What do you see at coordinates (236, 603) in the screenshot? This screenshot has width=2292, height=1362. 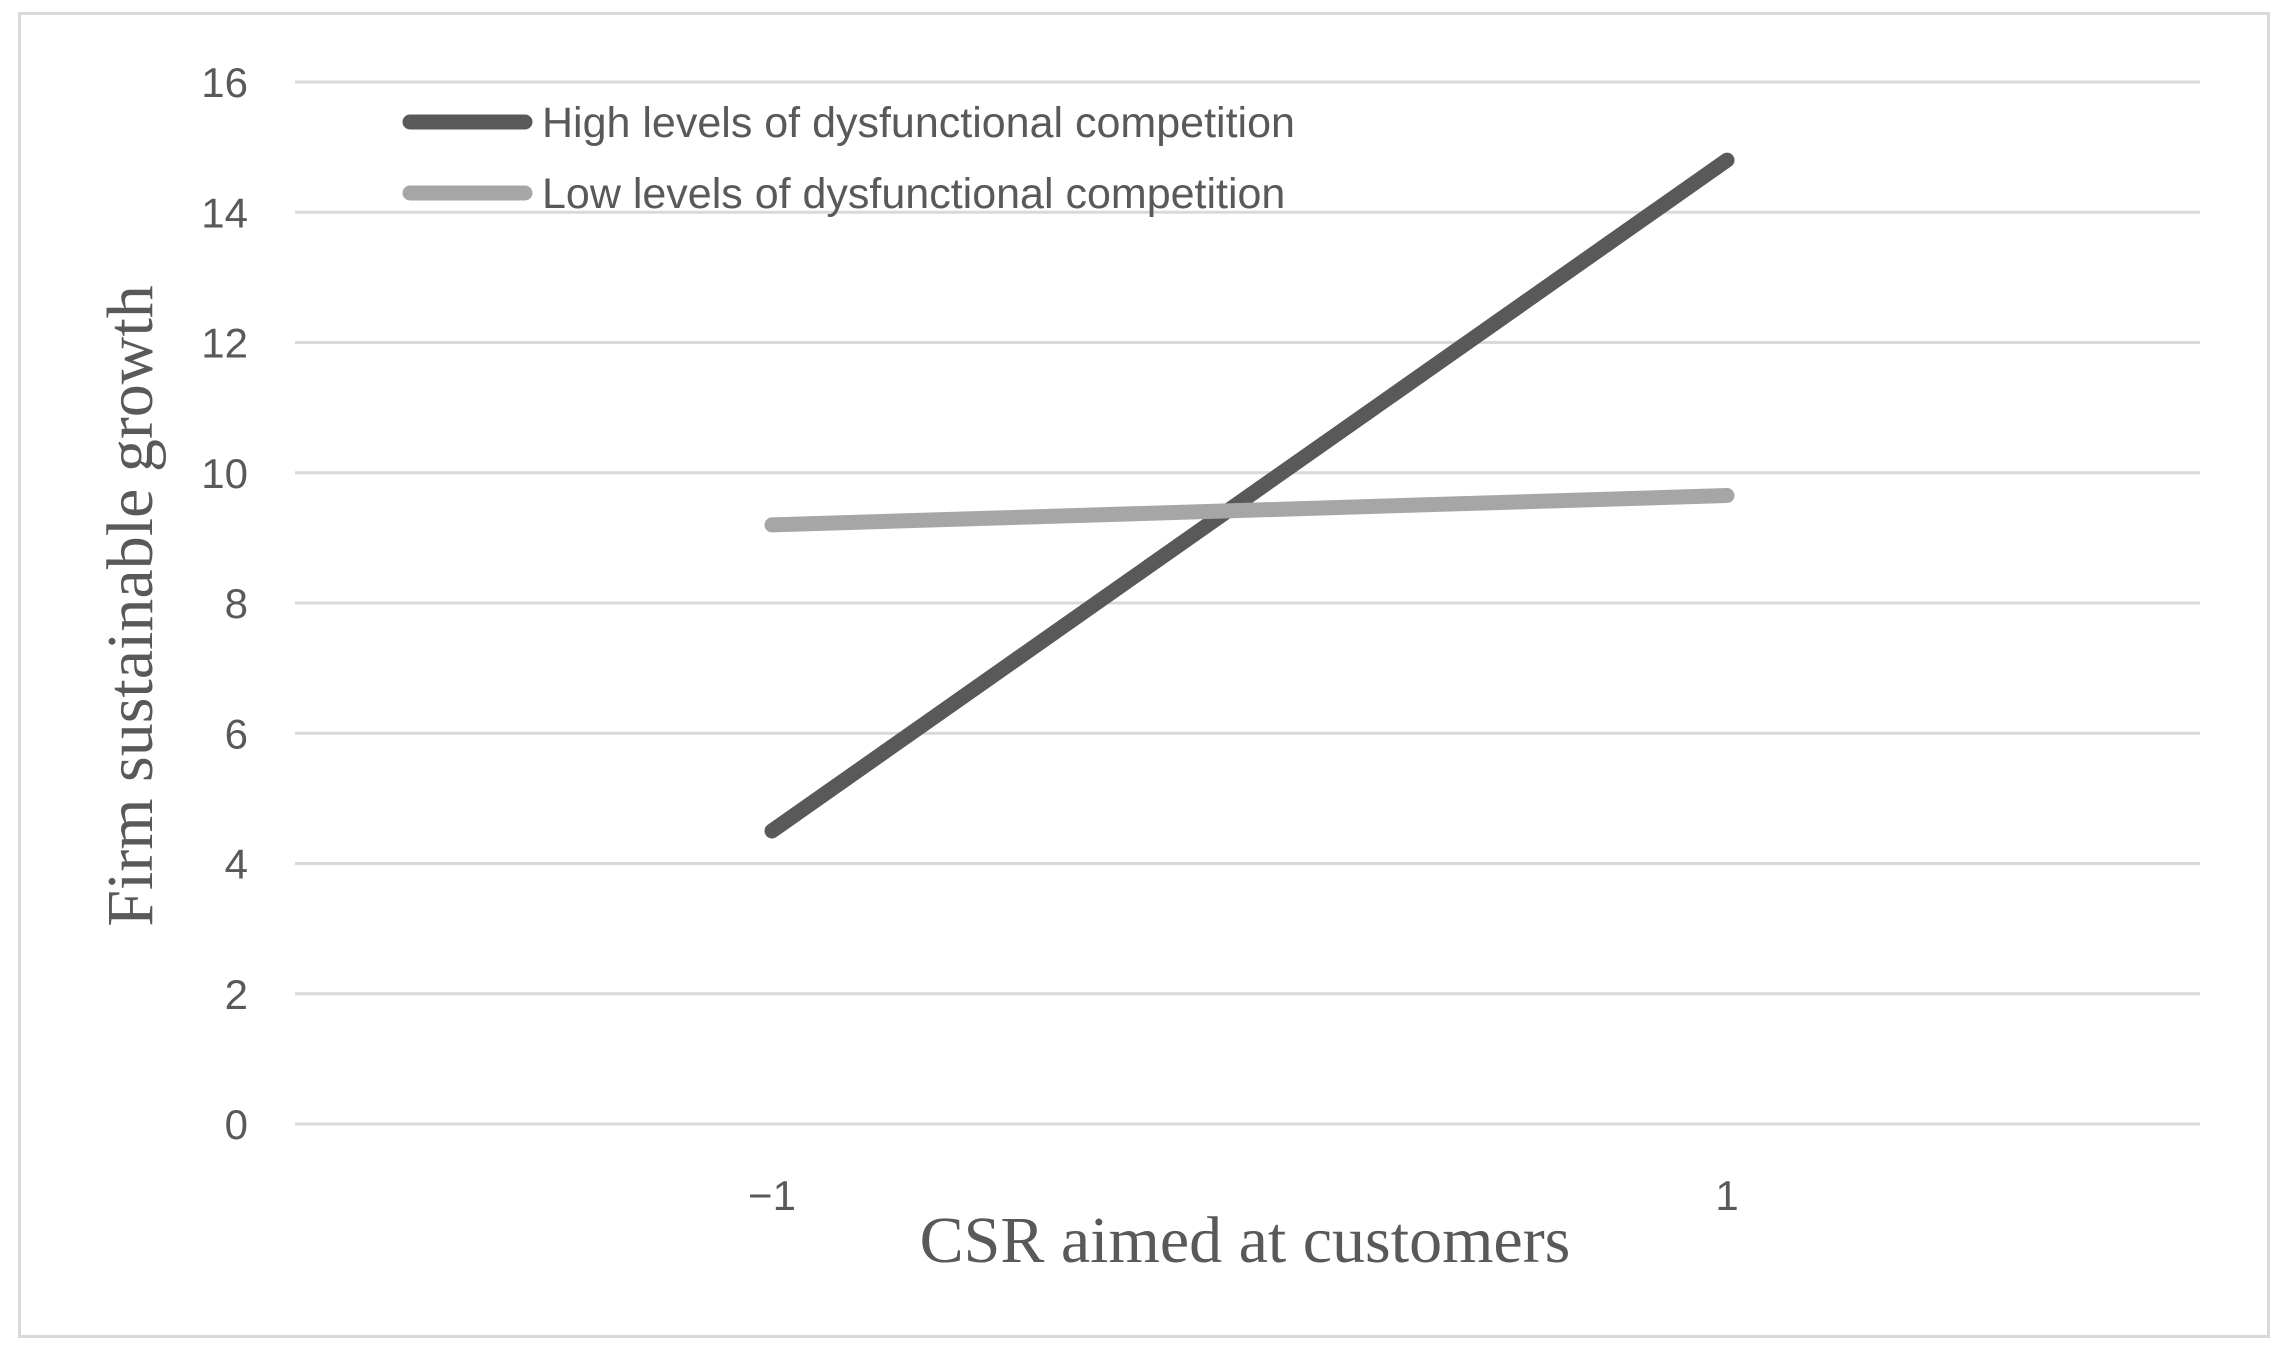 I see `y-tick-label: 8` at bounding box center [236, 603].